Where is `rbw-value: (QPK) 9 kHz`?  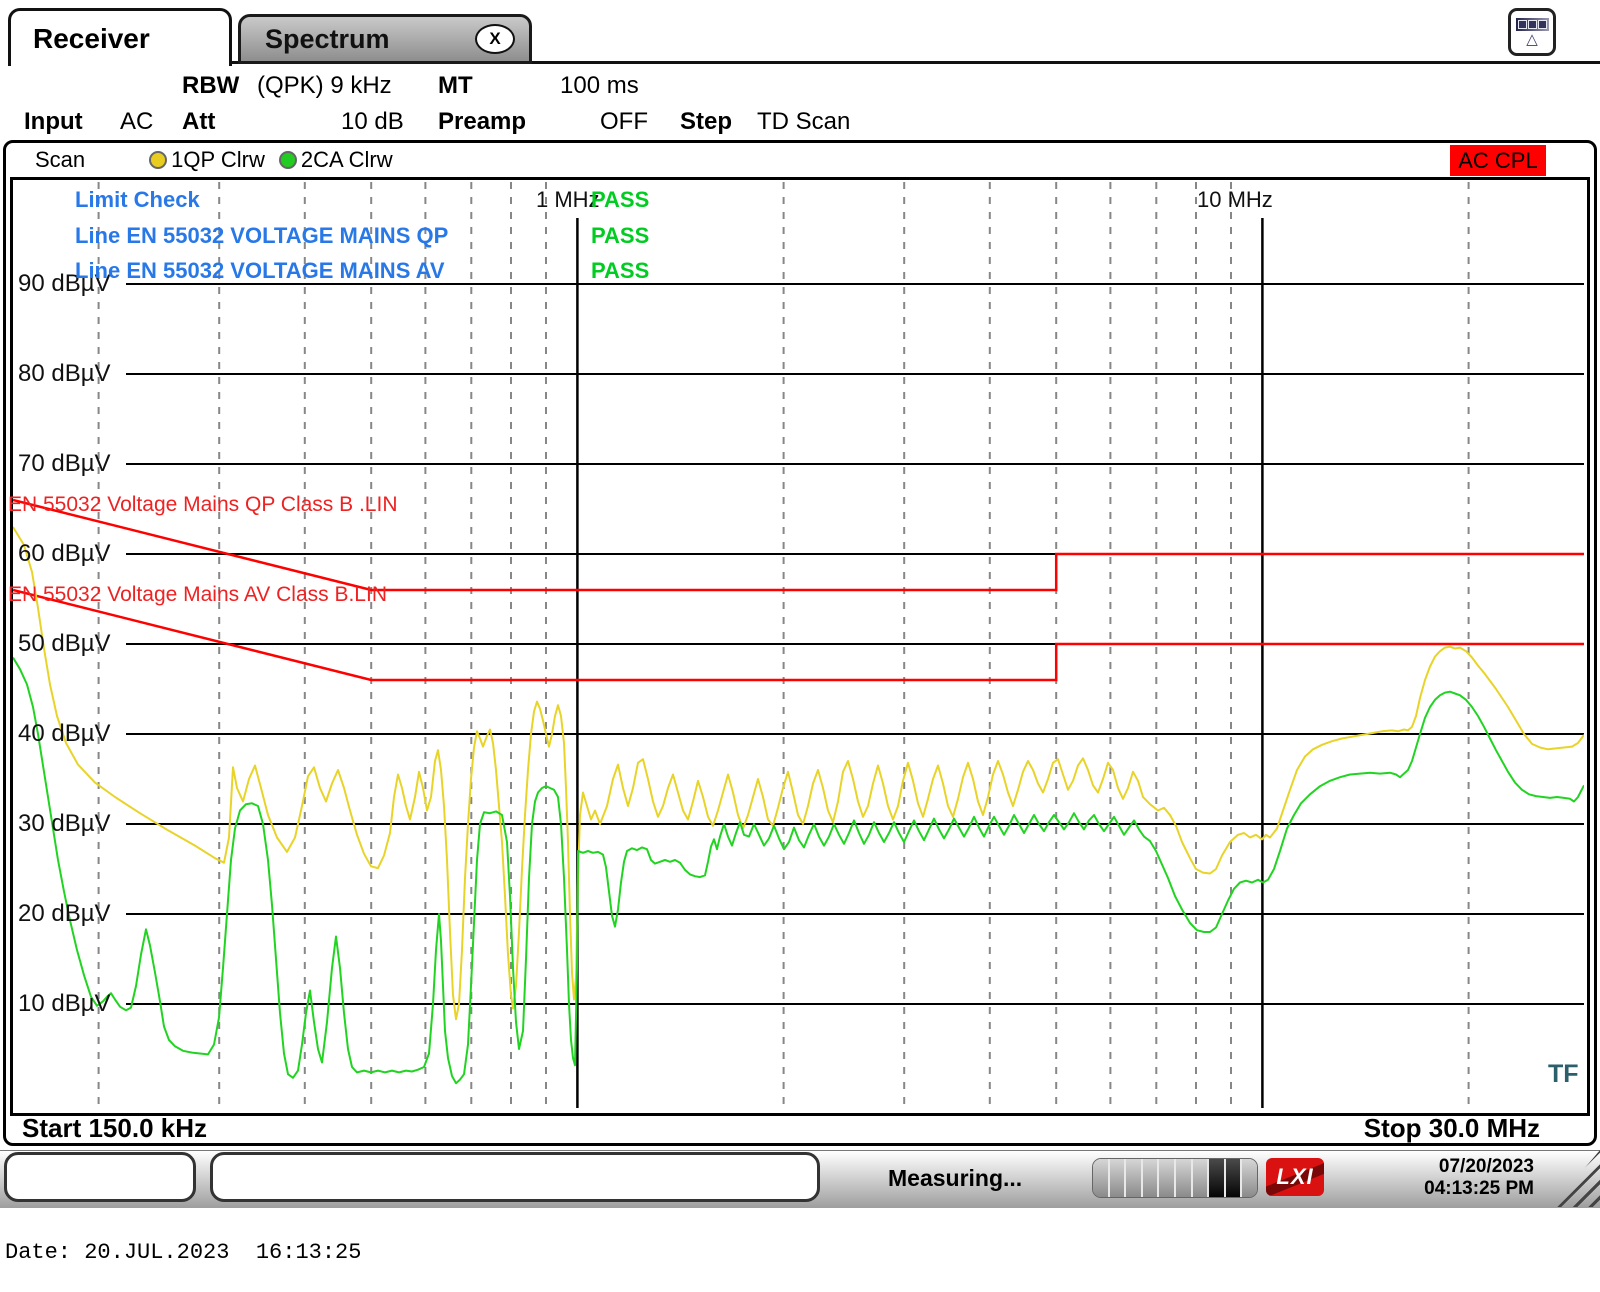 rbw-value: (QPK) 9 kHz is located at coordinates (324, 85).